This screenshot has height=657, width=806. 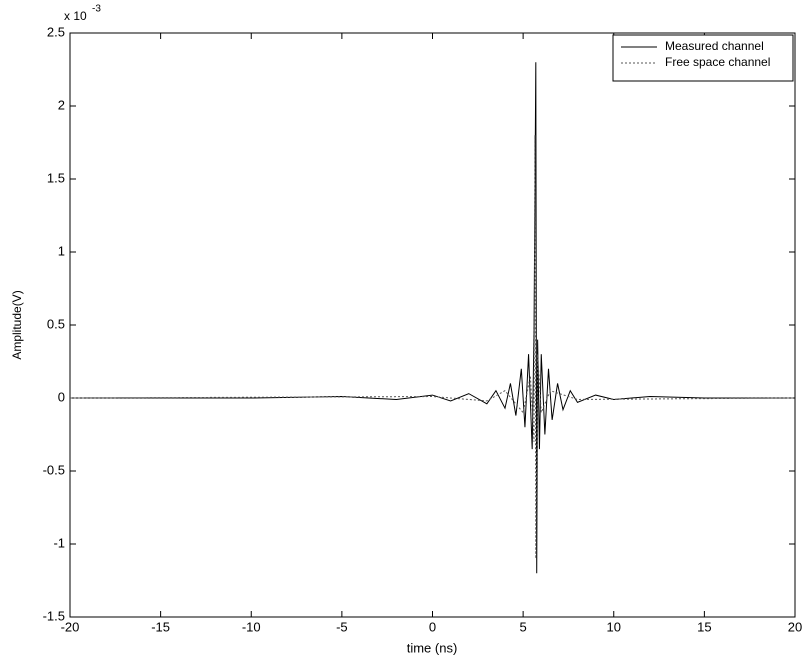 I want to click on y-tick-label: 0.5, so click(x=56, y=323).